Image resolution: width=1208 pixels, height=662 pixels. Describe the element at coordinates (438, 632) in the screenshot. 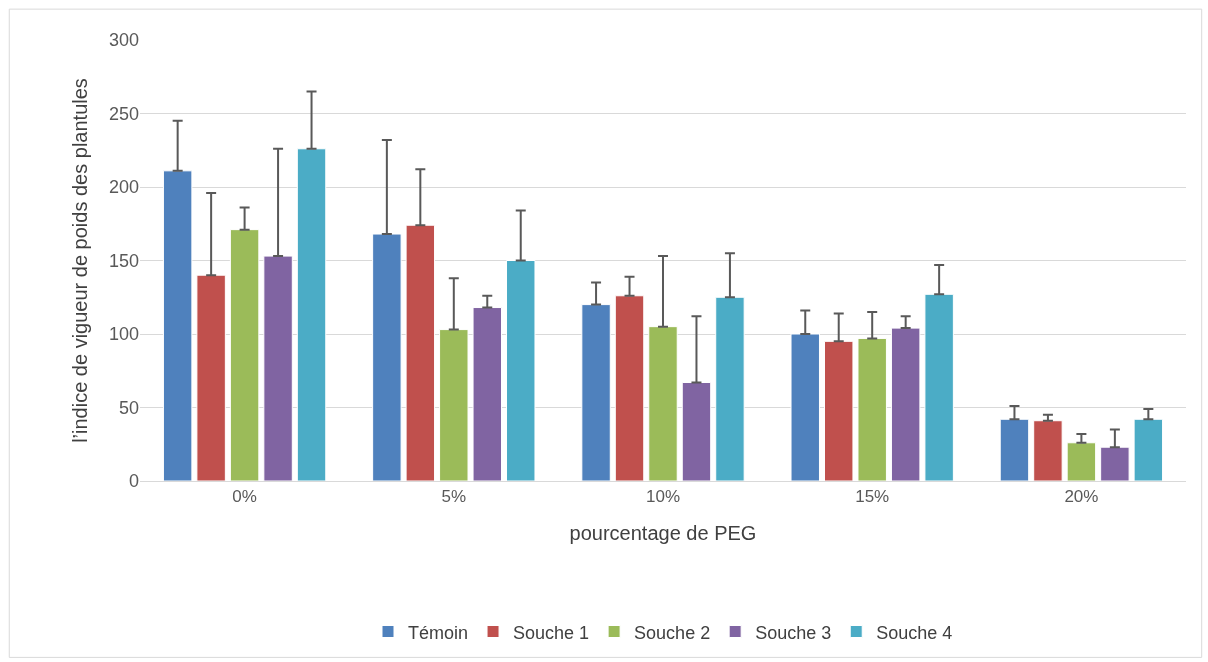

I see `legend-label: Témoin` at that location.